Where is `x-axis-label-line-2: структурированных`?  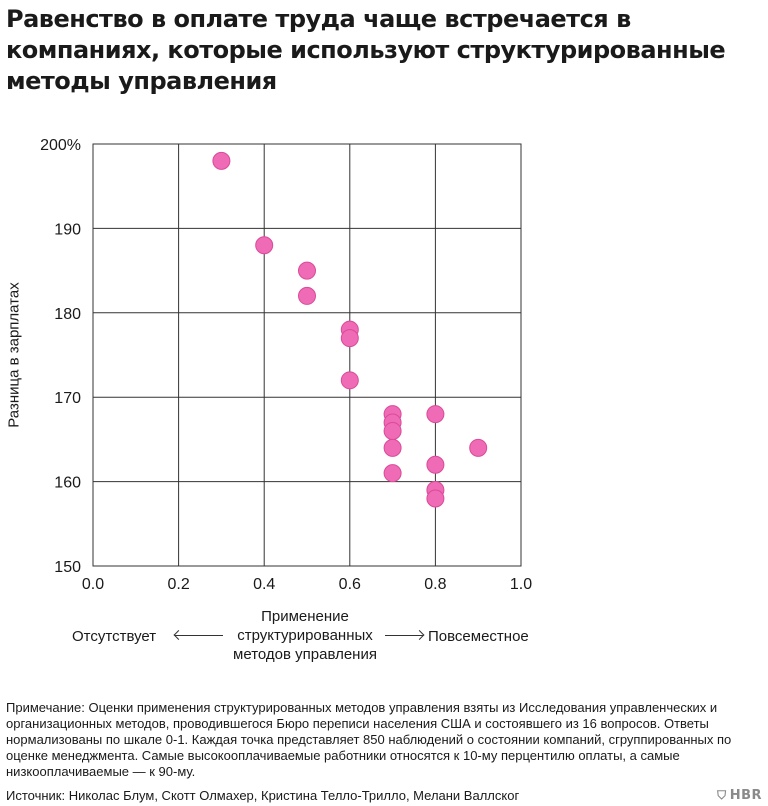 x-axis-label-line-2: структурированных is located at coordinates (305, 635).